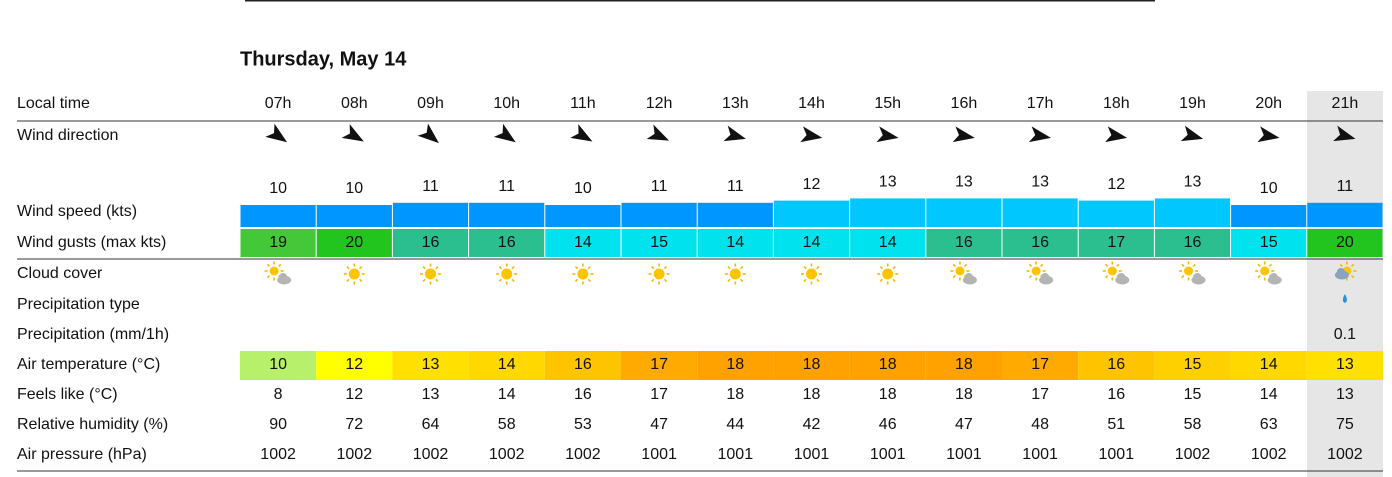  What do you see at coordinates (1040, 364) in the screenshot?
I see `temp-value: 17` at bounding box center [1040, 364].